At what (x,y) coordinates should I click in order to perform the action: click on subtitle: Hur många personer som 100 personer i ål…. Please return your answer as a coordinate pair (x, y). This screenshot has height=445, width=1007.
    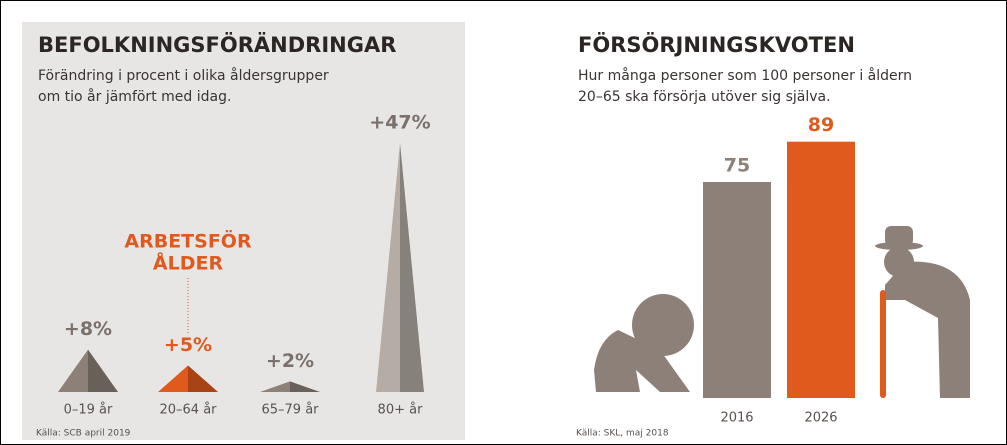
    Looking at the image, I should click on (745, 75).